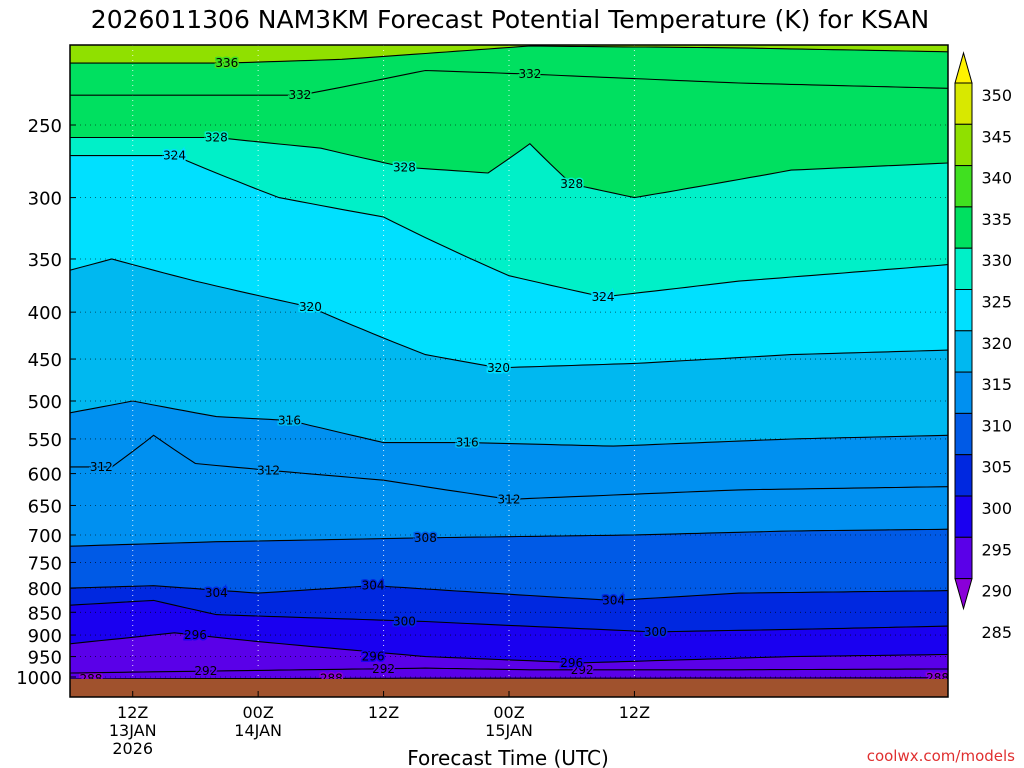 This screenshot has width=1024, height=768. I want to click on contour-label-332-0: 332, so click(299, 95).